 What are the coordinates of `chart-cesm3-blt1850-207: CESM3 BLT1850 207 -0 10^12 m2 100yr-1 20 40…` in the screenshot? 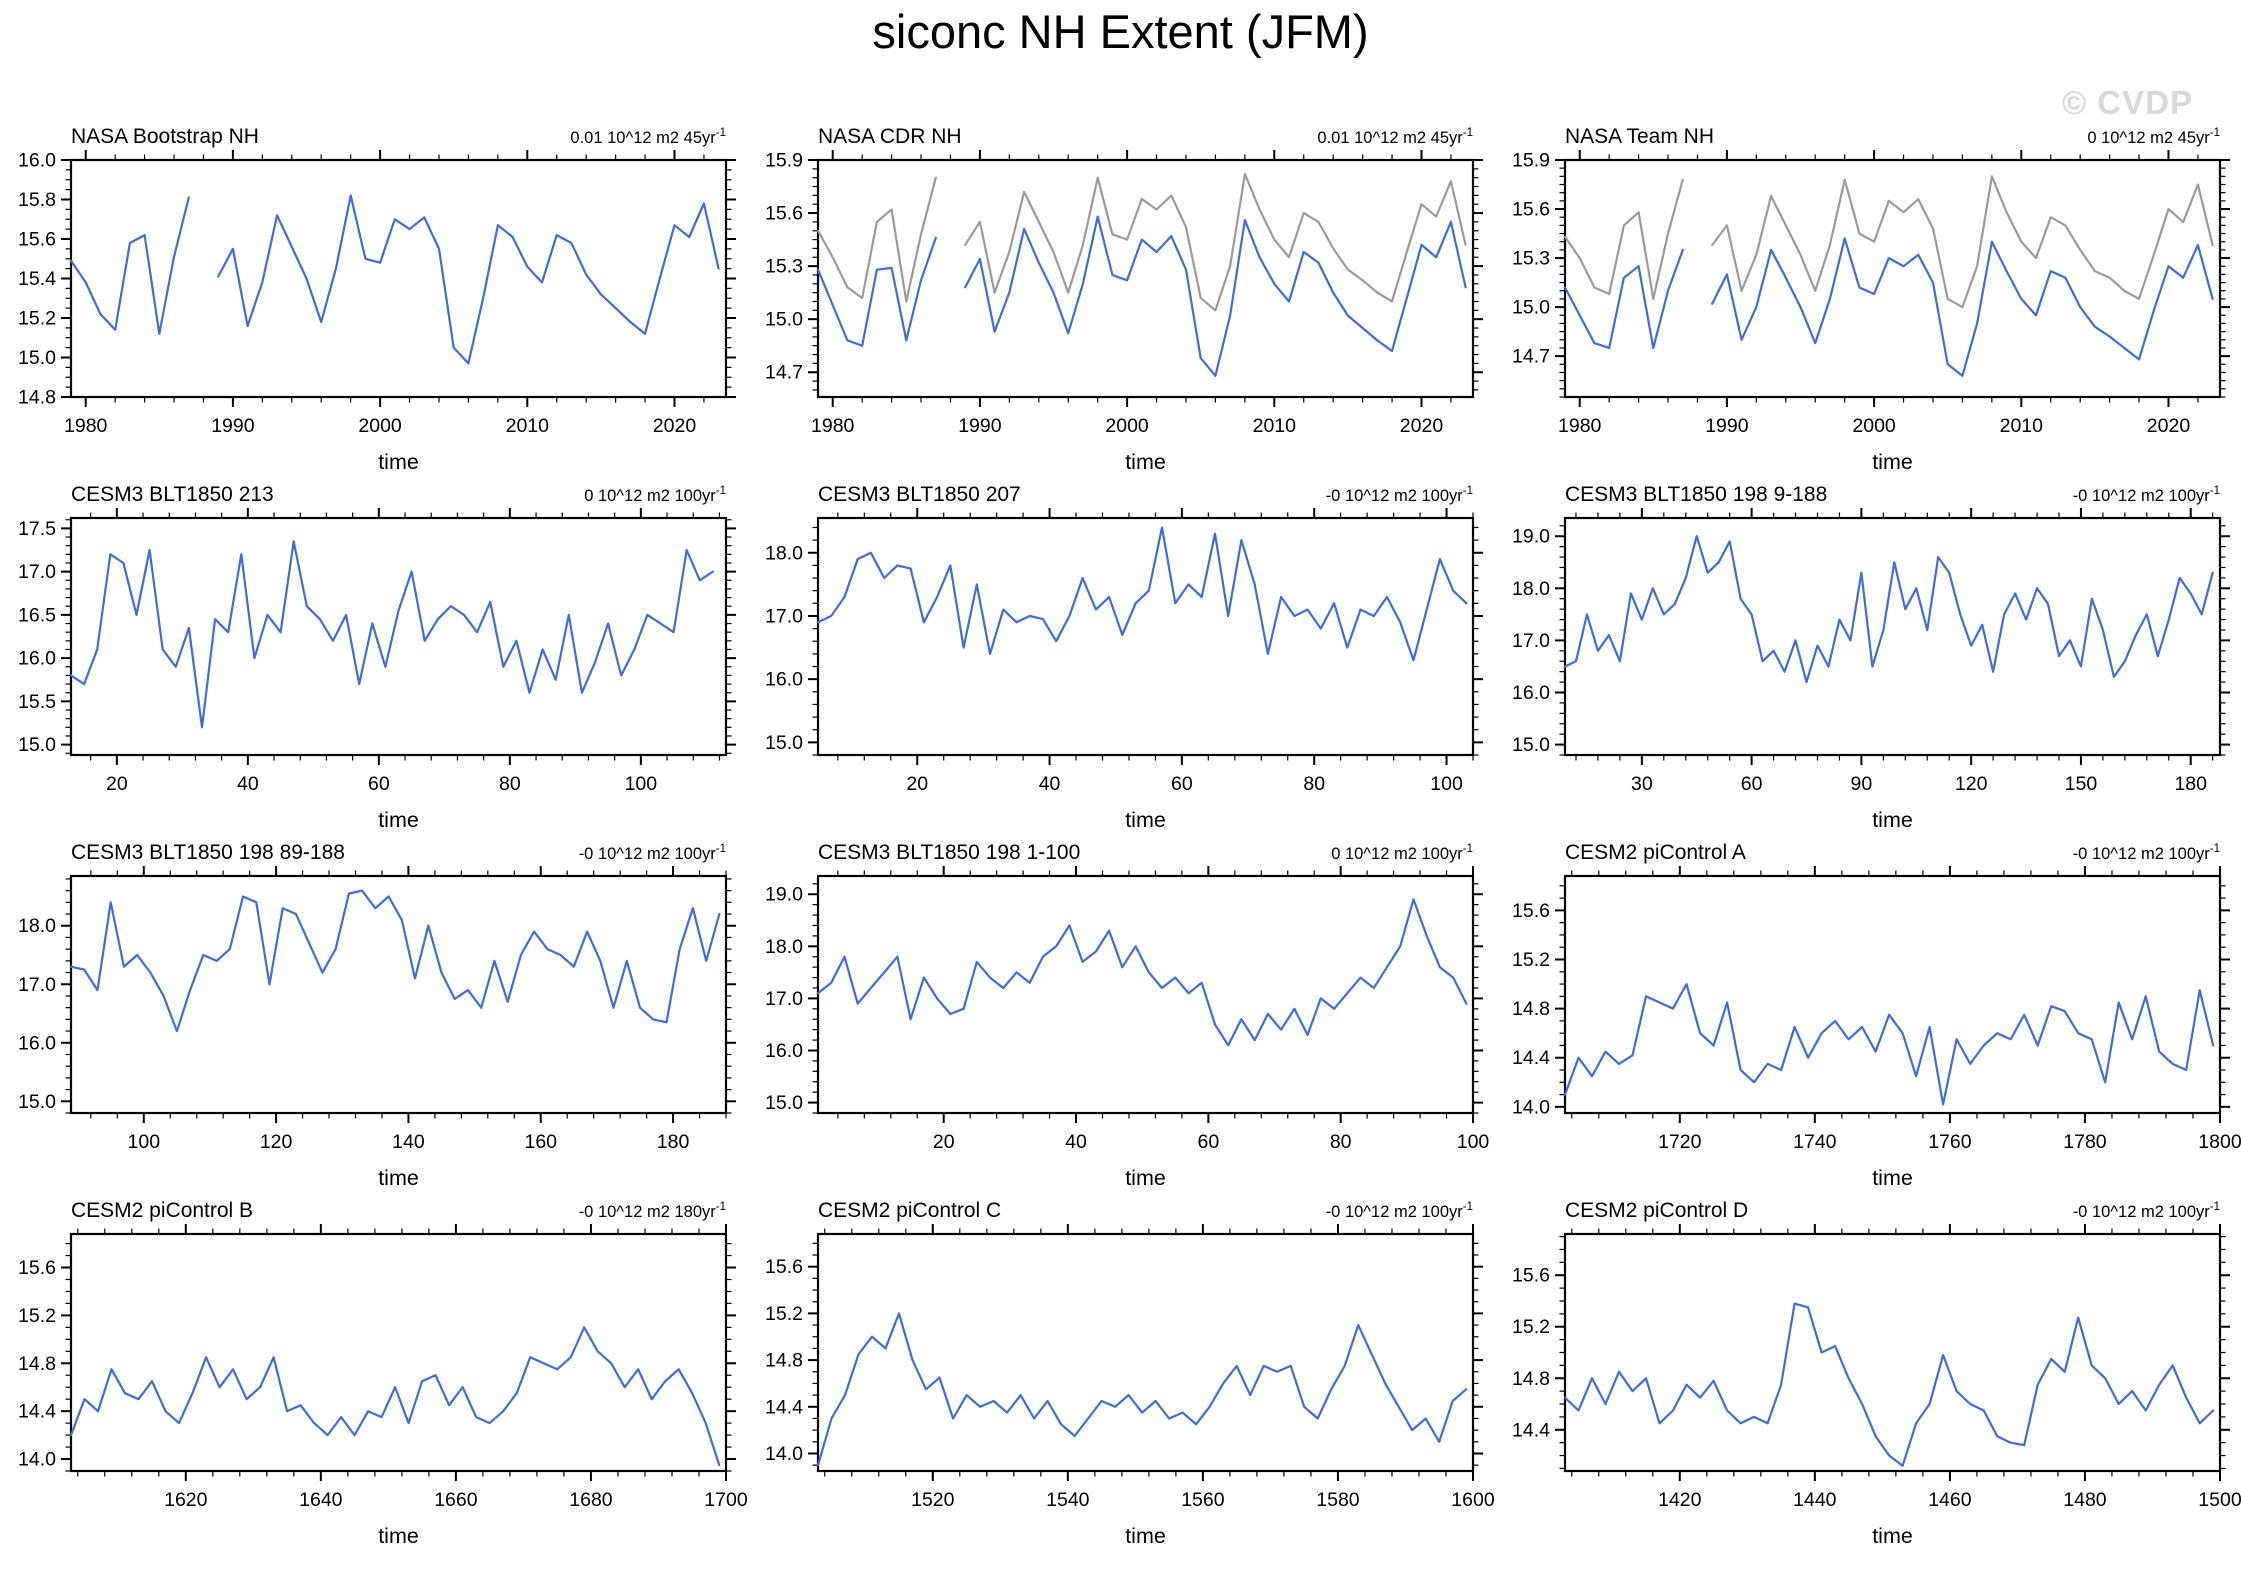 It's located at (1124, 657).